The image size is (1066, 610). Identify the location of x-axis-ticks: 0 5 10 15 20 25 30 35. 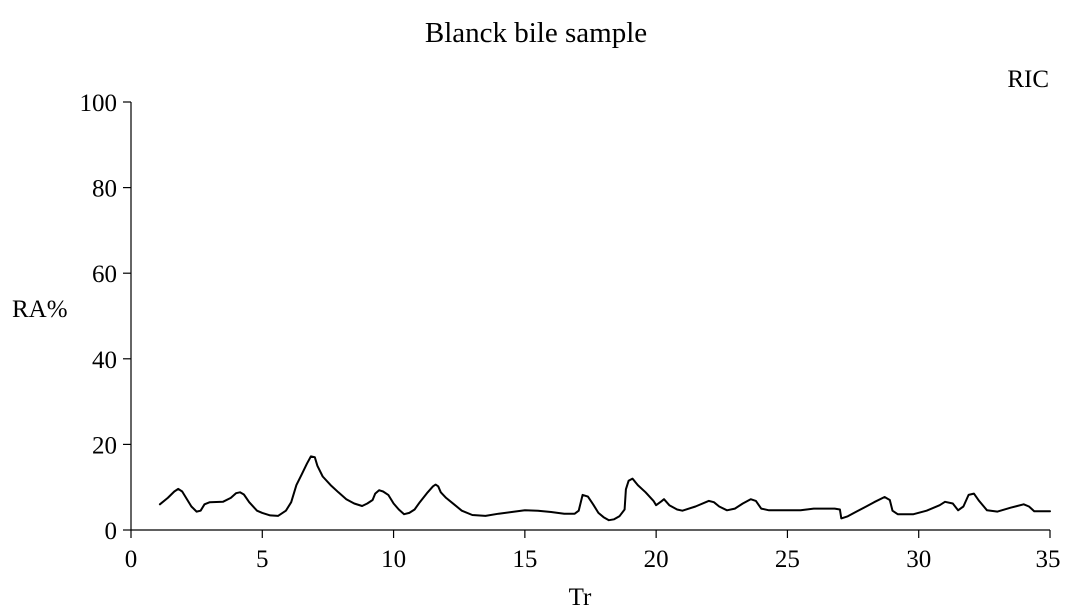
(593, 551).